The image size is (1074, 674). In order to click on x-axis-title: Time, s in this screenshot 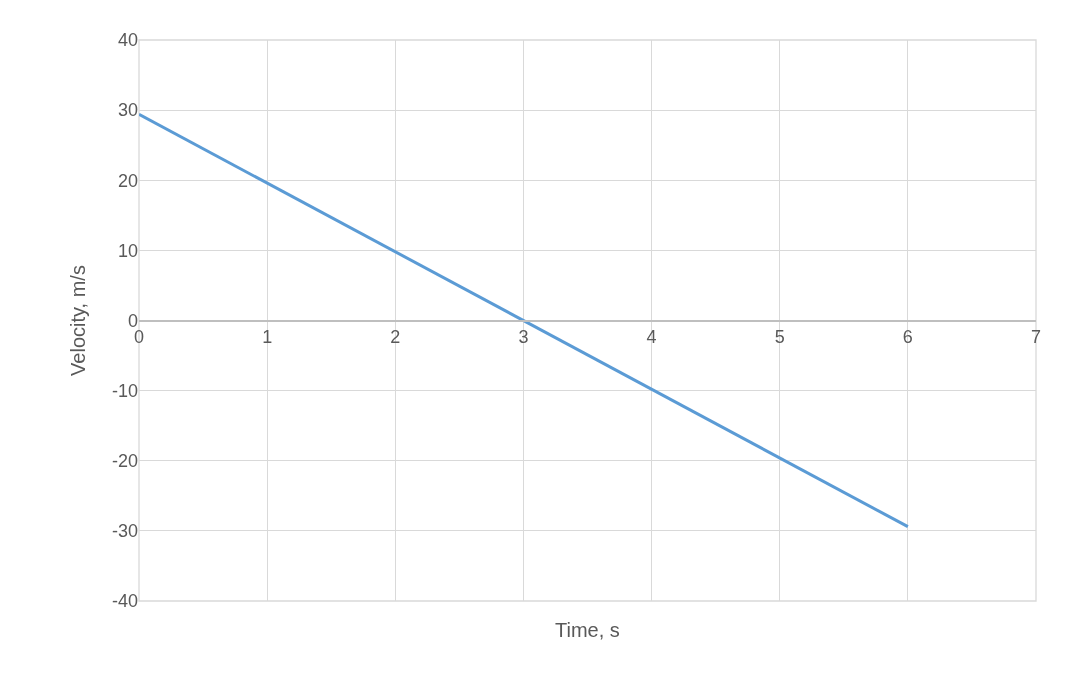, I will do `click(587, 630)`.